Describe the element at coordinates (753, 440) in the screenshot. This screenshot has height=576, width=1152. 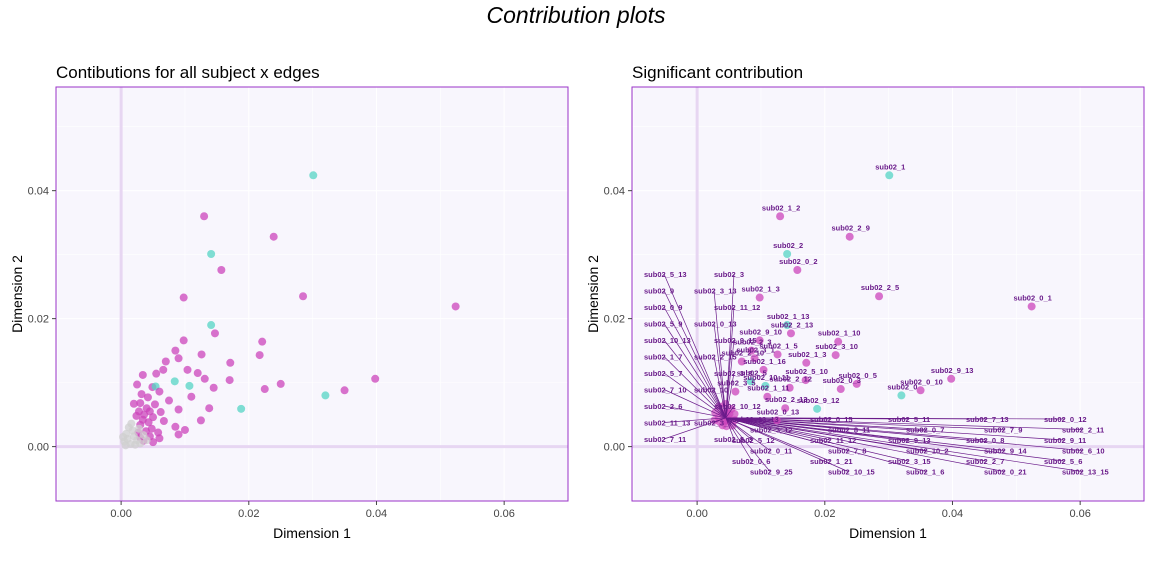
I see `point-label: sub02_5_12` at that location.